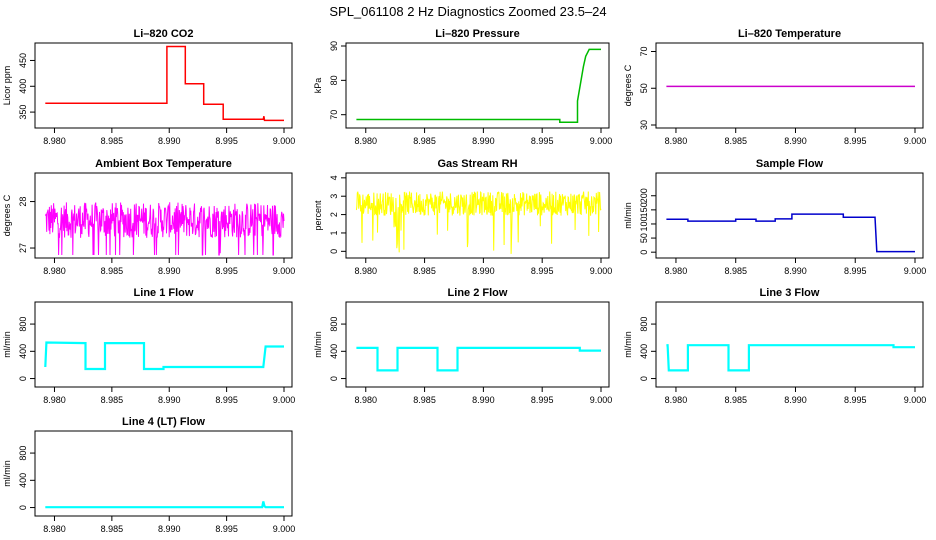 The image size is (936, 540). What do you see at coordinates (23, 112) in the screenshot?
I see `y-tick-label: 350` at bounding box center [23, 112].